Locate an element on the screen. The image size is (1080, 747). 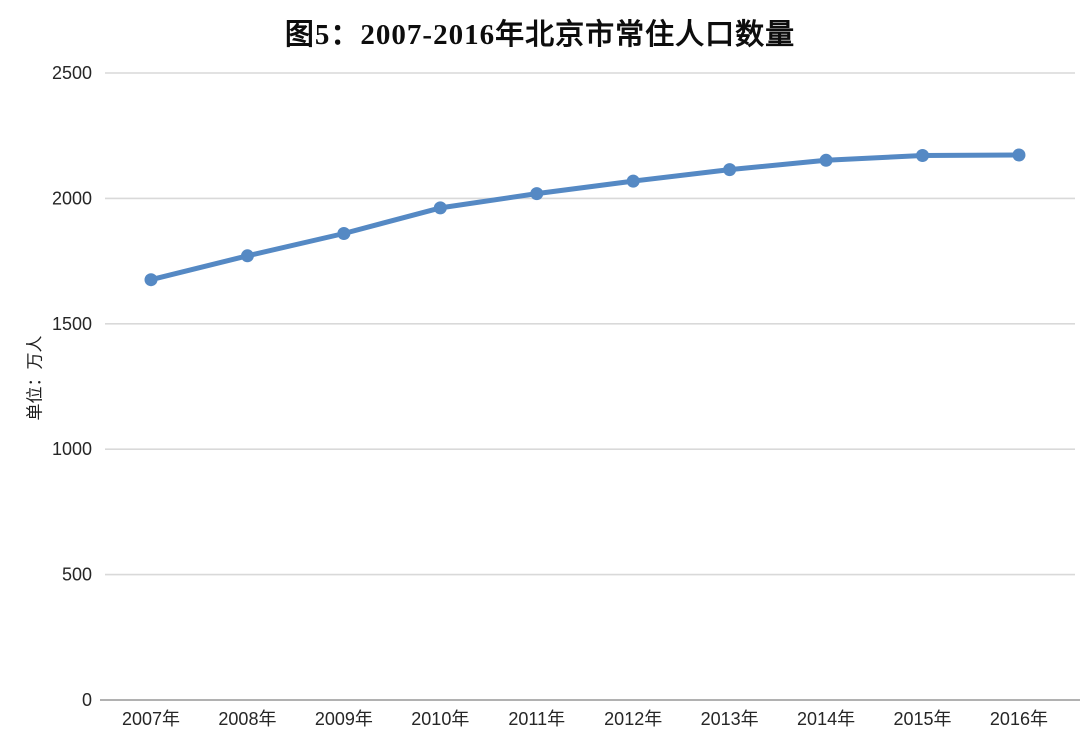
x-tick-label: 2016年 is located at coordinates (1019, 719).